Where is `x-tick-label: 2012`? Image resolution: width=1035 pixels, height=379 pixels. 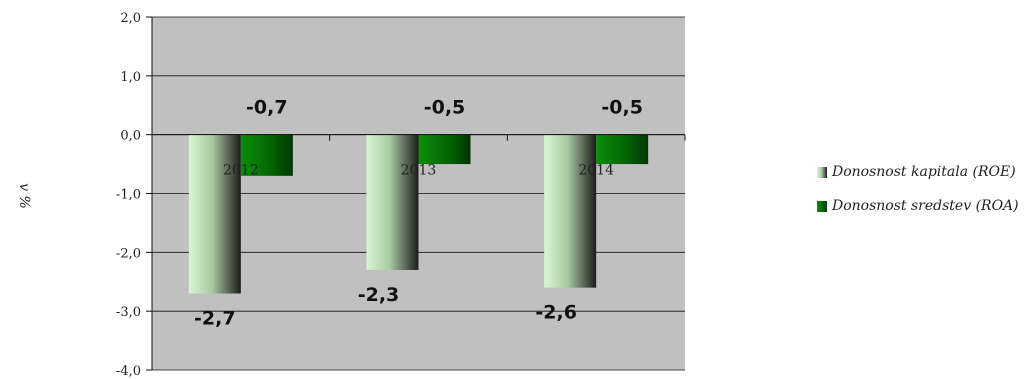
x-tick-label: 2012 is located at coordinates (241, 171).